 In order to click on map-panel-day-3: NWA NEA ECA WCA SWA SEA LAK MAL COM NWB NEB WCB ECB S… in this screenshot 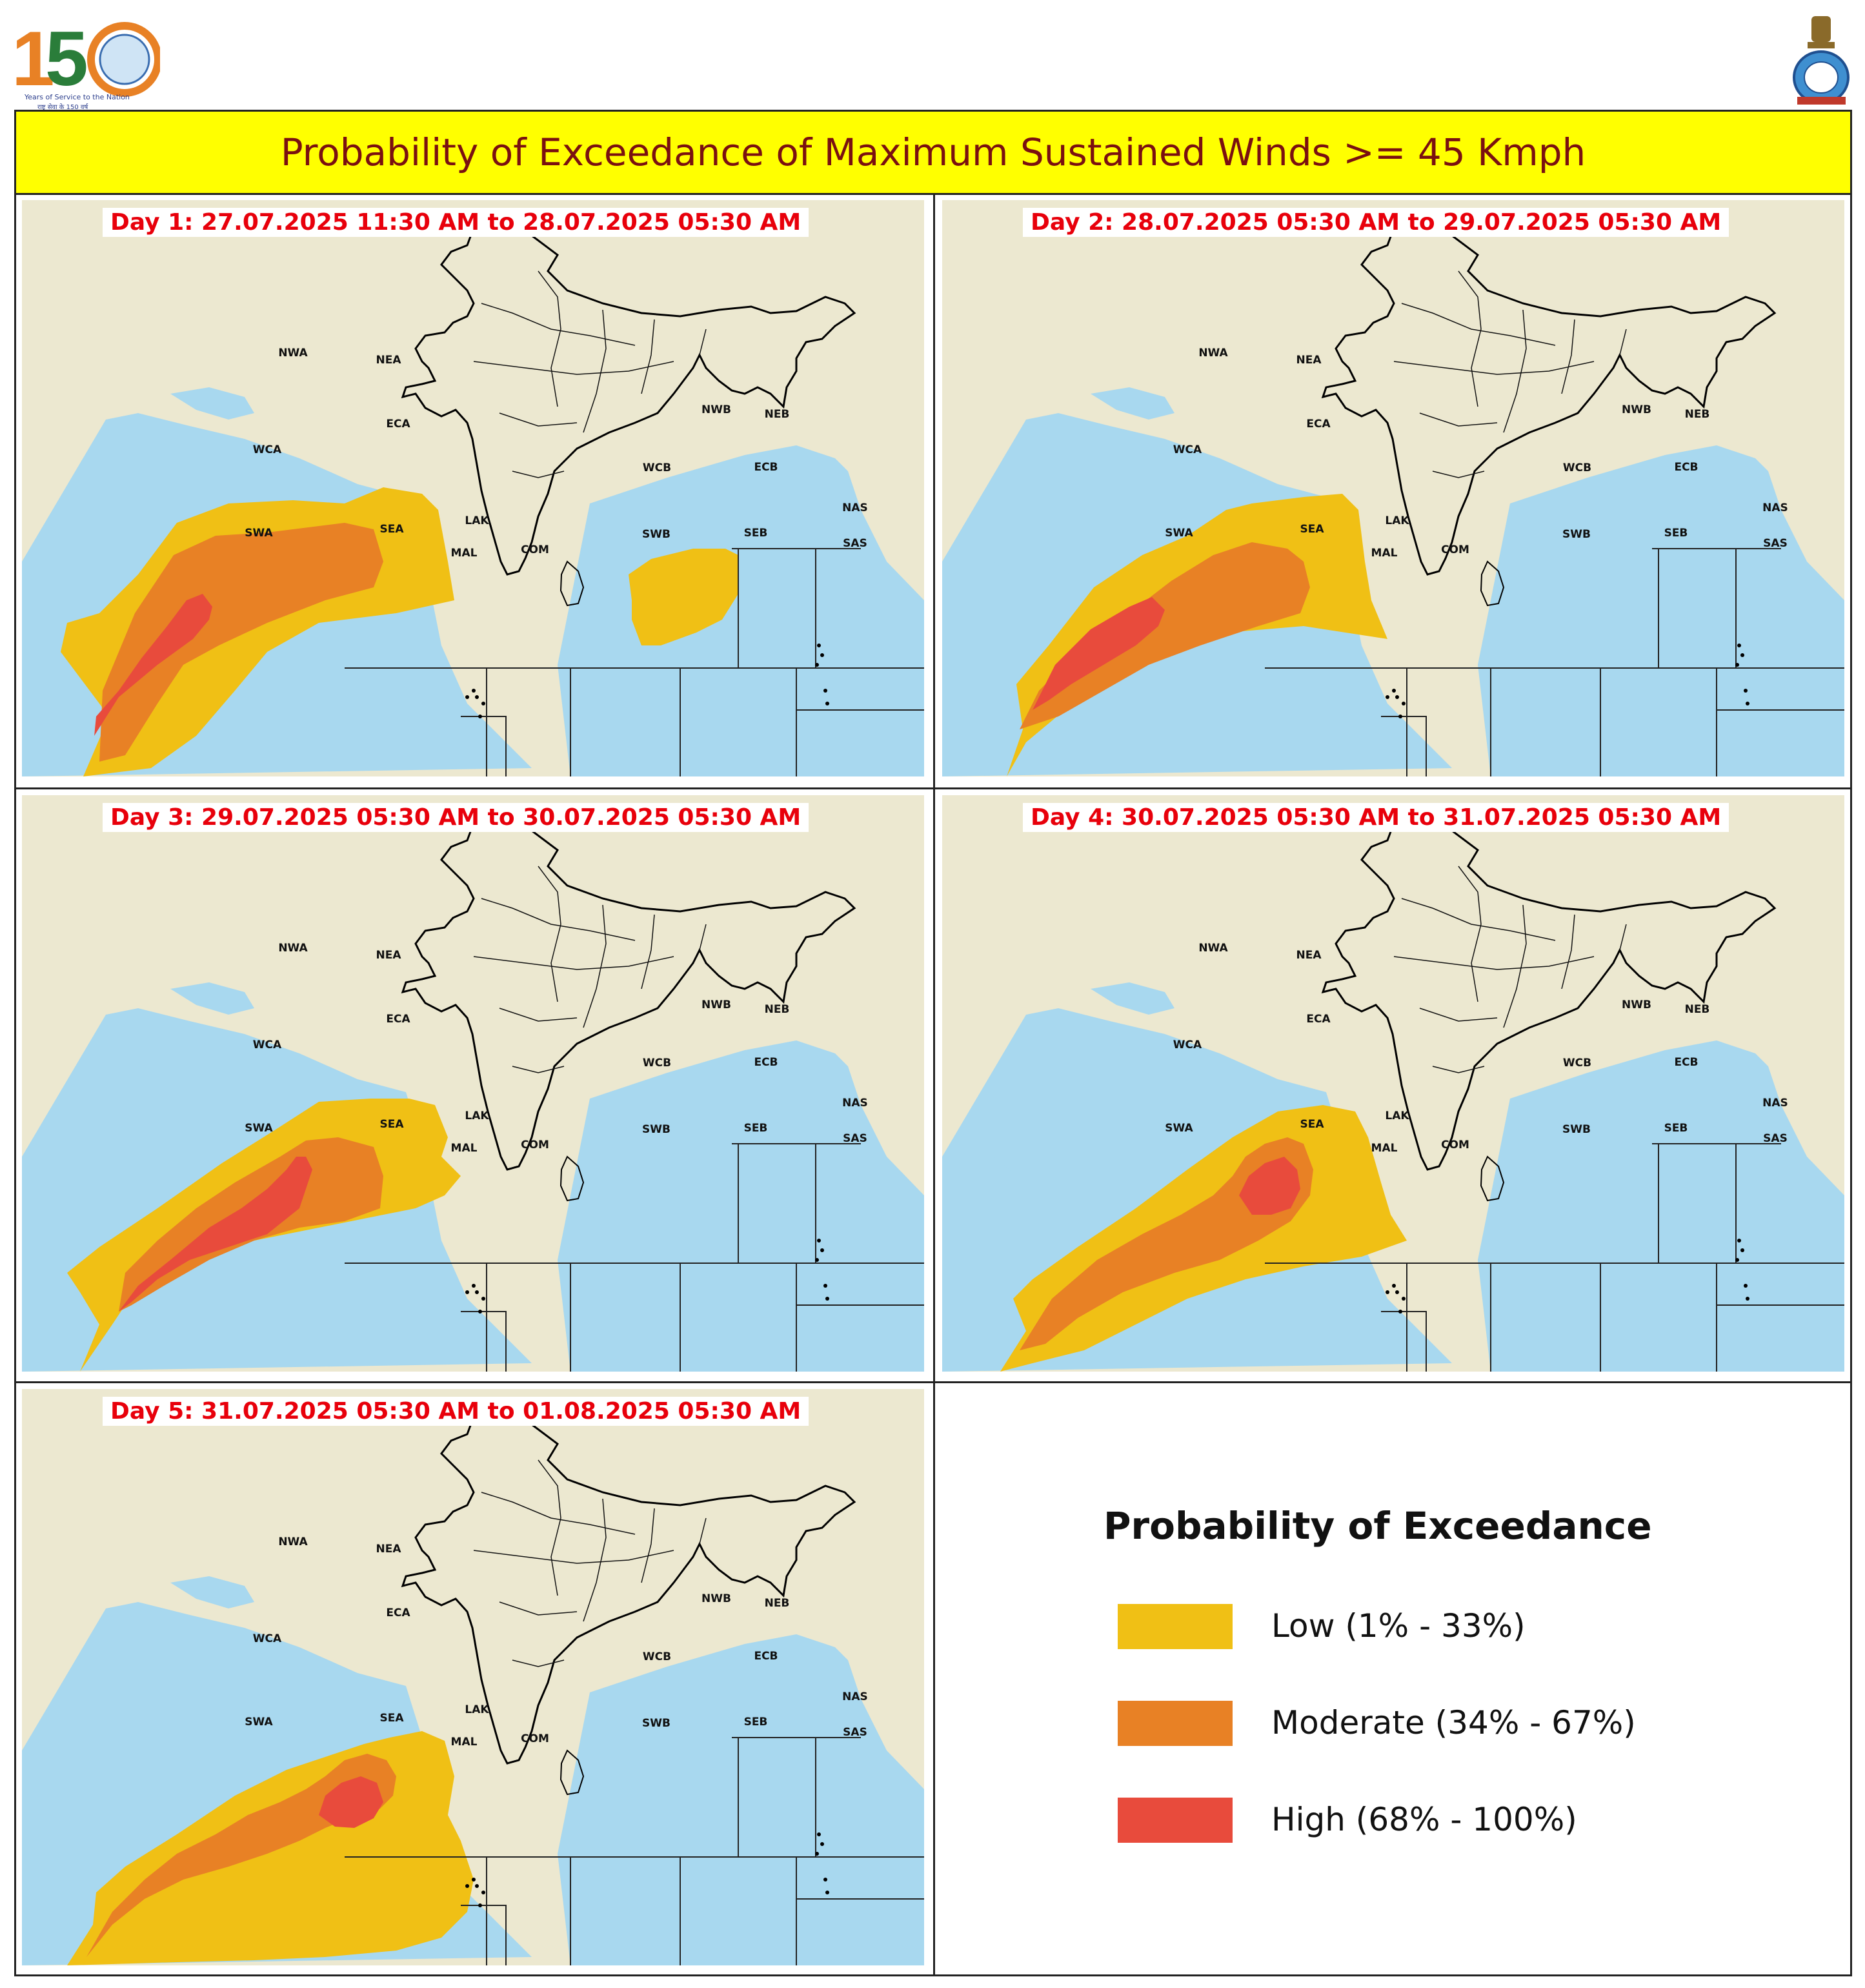, I will do `click(473, 1083)`.